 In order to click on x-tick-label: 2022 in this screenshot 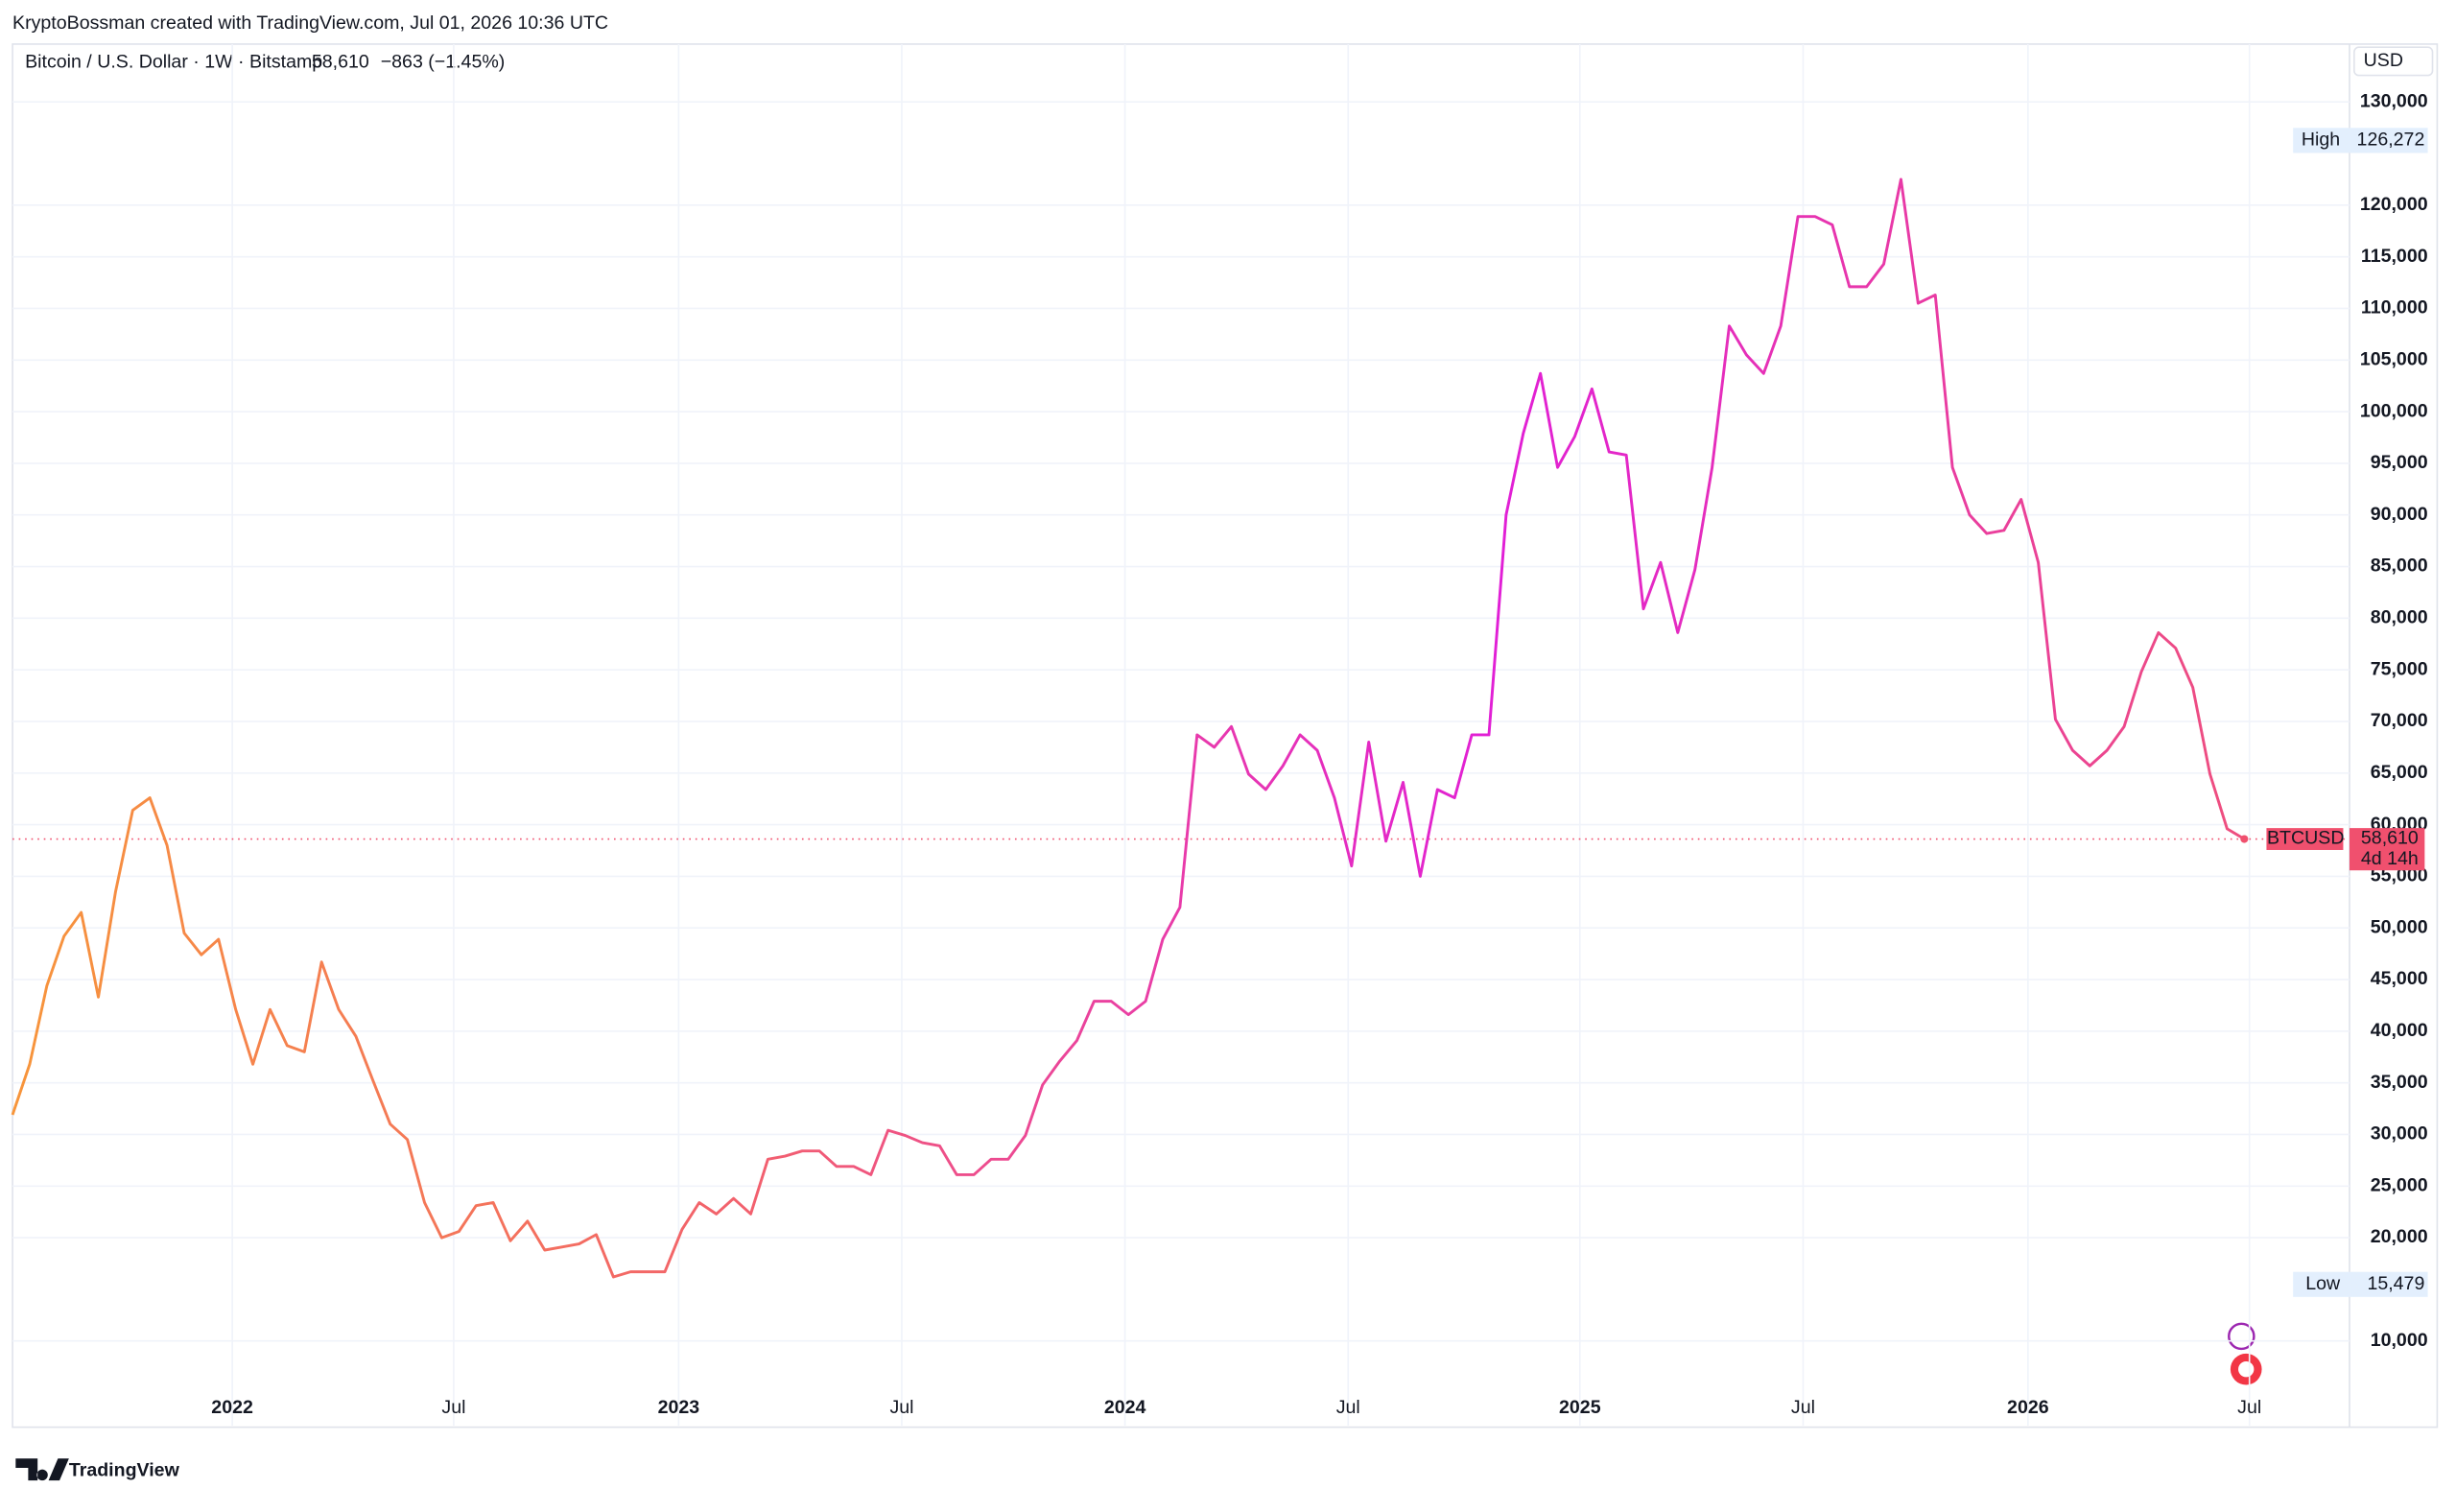, I will do `click(232, 1407)`.